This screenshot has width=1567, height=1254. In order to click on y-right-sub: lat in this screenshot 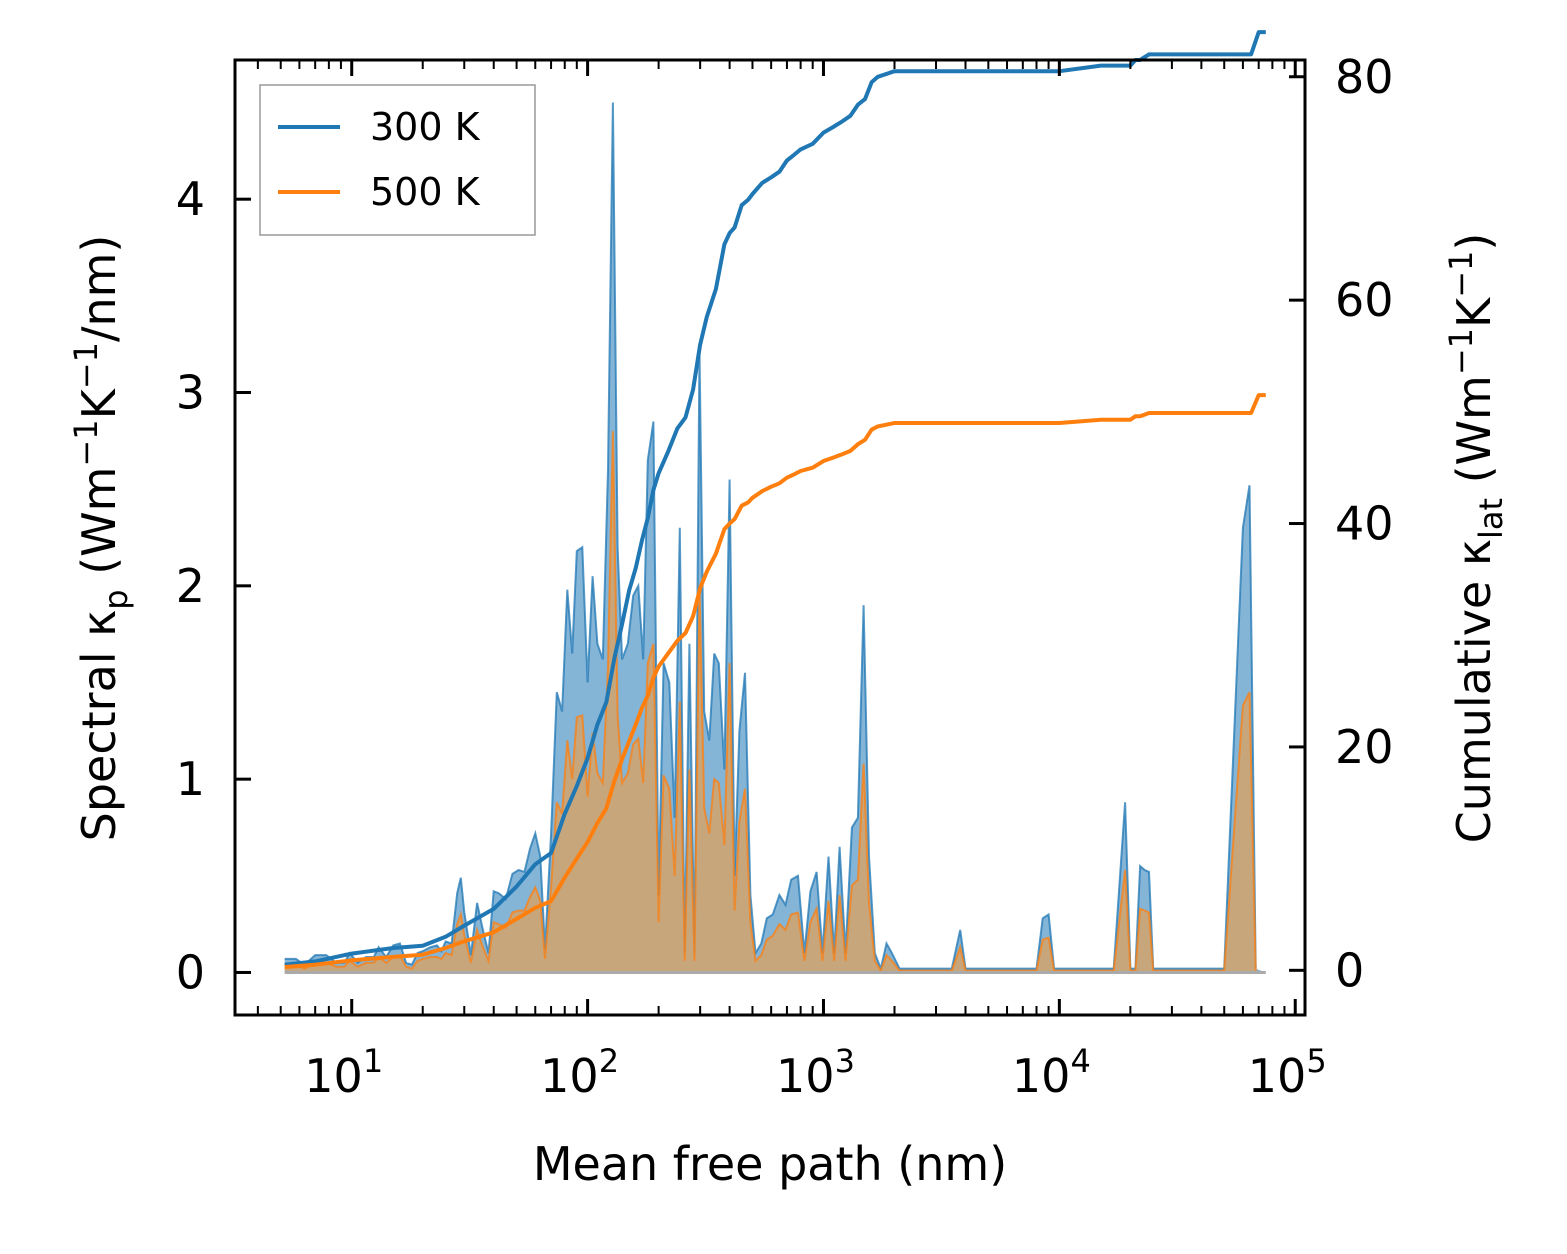, I will do `click(1491, 518)`.